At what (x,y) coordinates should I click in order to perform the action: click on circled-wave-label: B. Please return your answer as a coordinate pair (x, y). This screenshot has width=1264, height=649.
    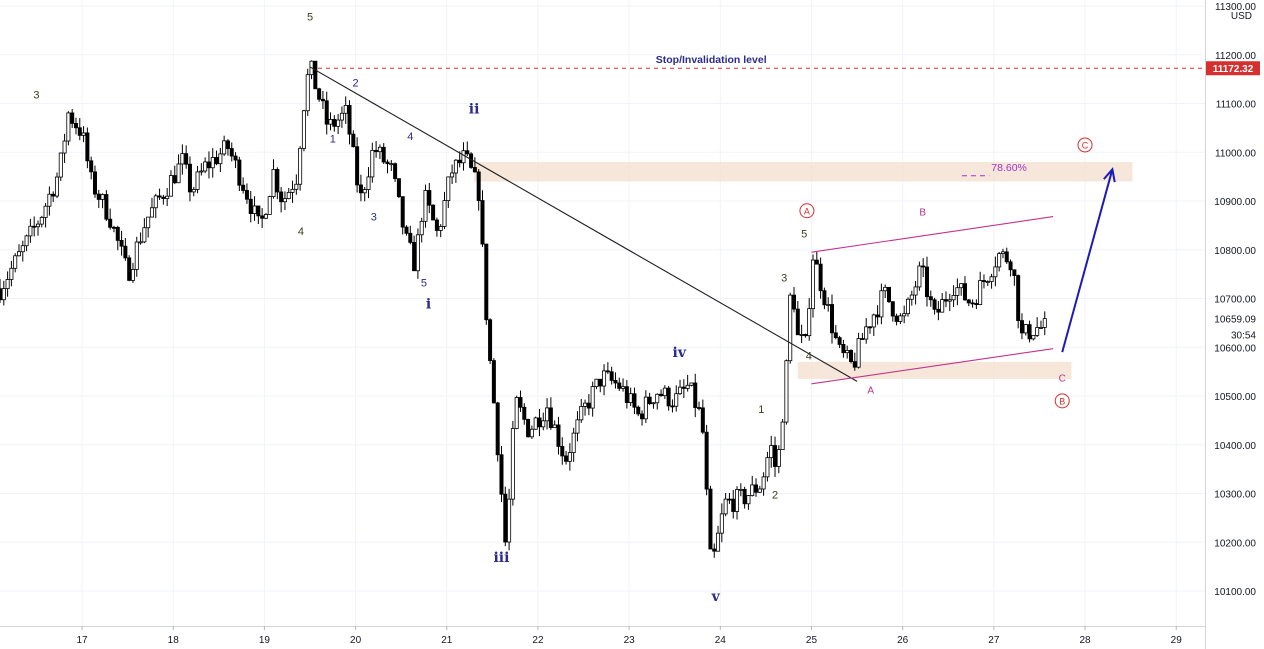
    Looking at the image, I should click on (1062, 401).